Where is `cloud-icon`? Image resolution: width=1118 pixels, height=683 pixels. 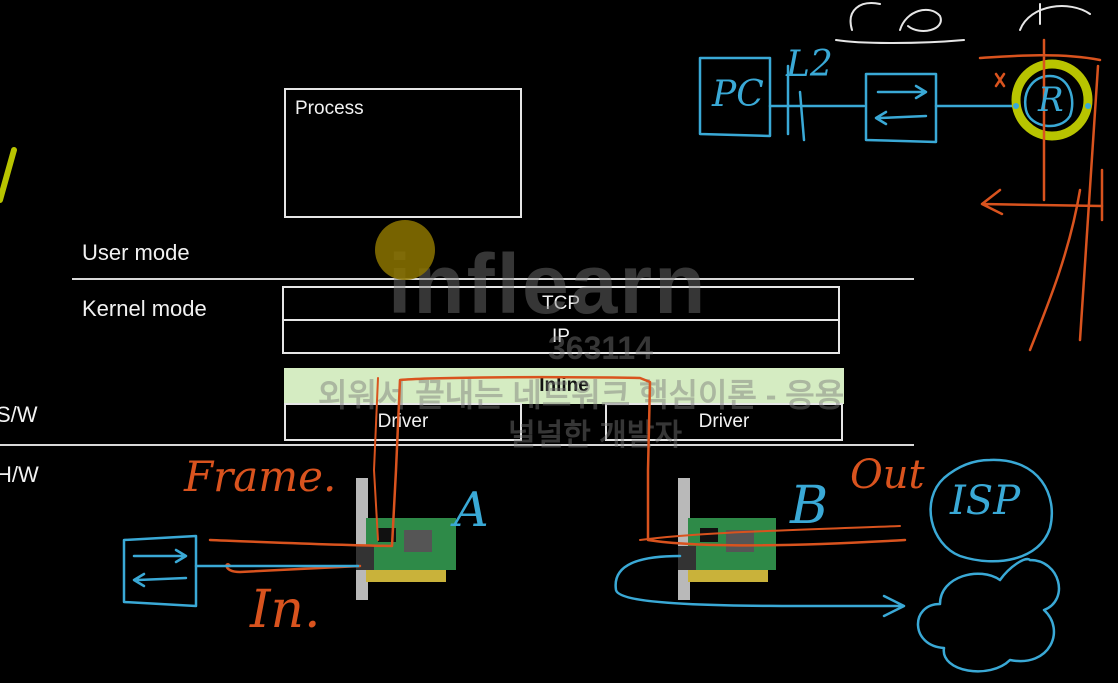 cloud-icon is located at coordinates (988, 615).